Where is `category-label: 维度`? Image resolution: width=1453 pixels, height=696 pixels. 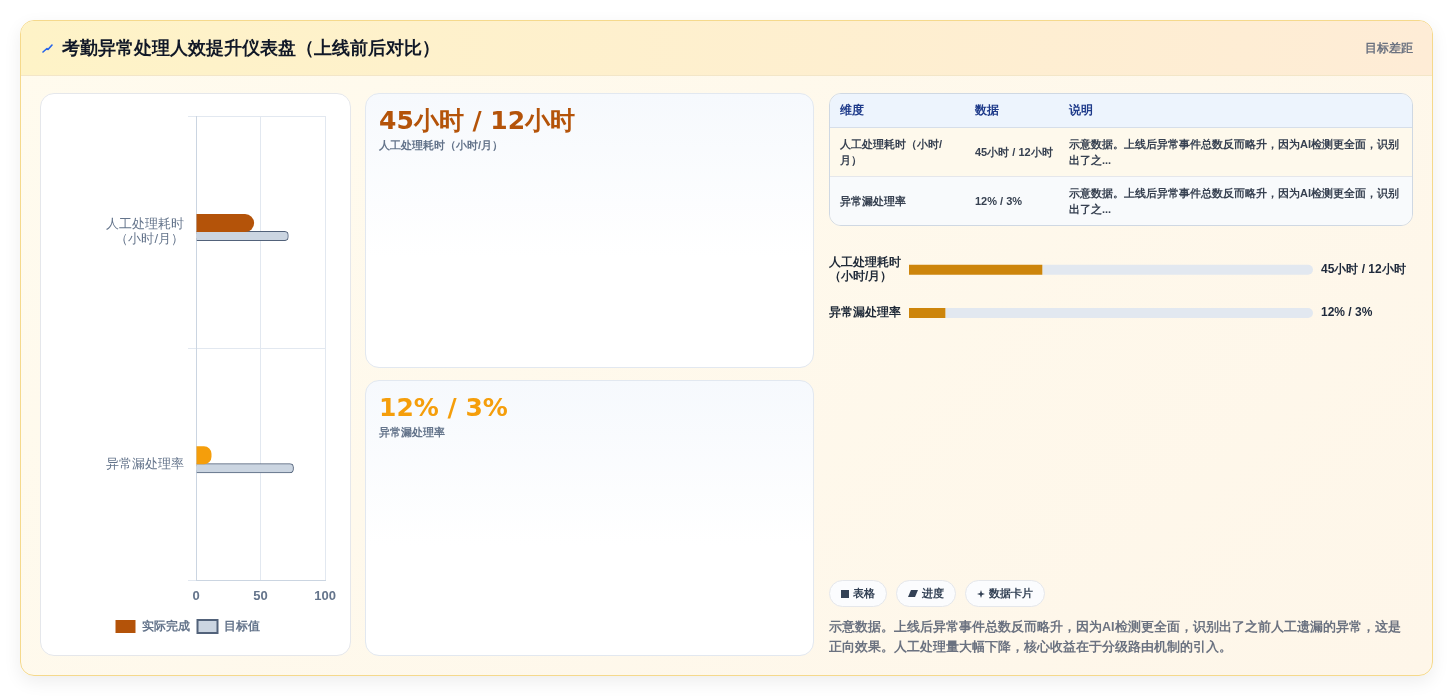 category-label: 维度 is located at coordinates (897, 111).